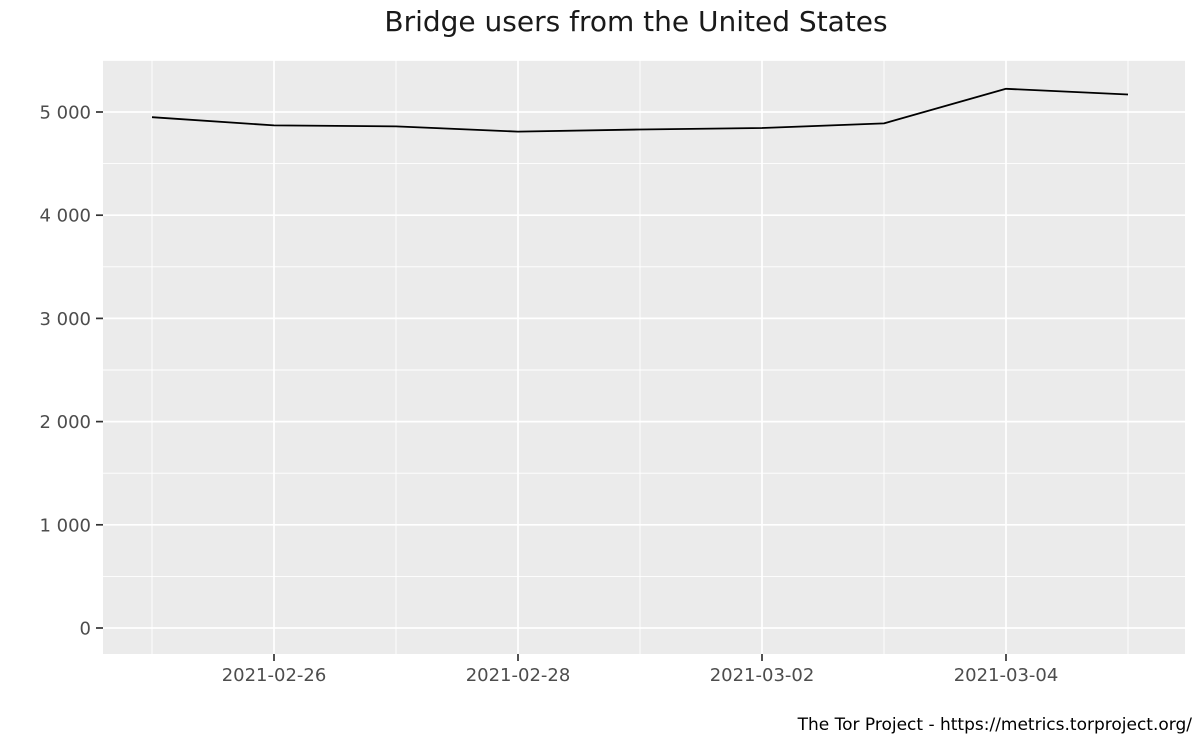  I want to click on x-tick-label: 2021-02-26, so click(274, 675).